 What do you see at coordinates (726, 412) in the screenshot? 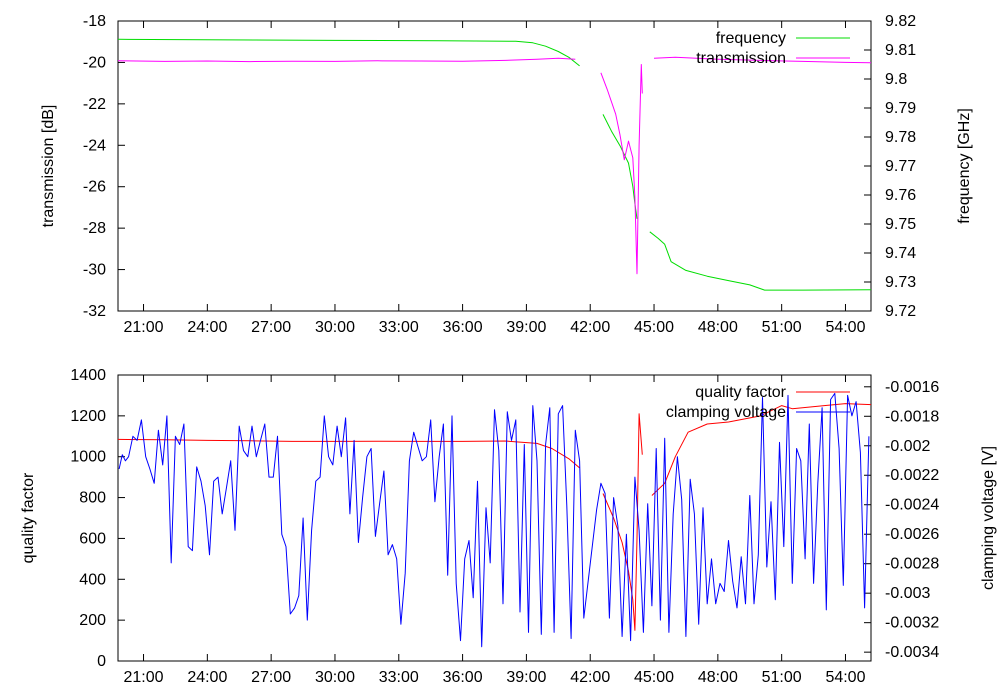
I see `legend-label: clamping voltage` at bounding box center [726, 412].